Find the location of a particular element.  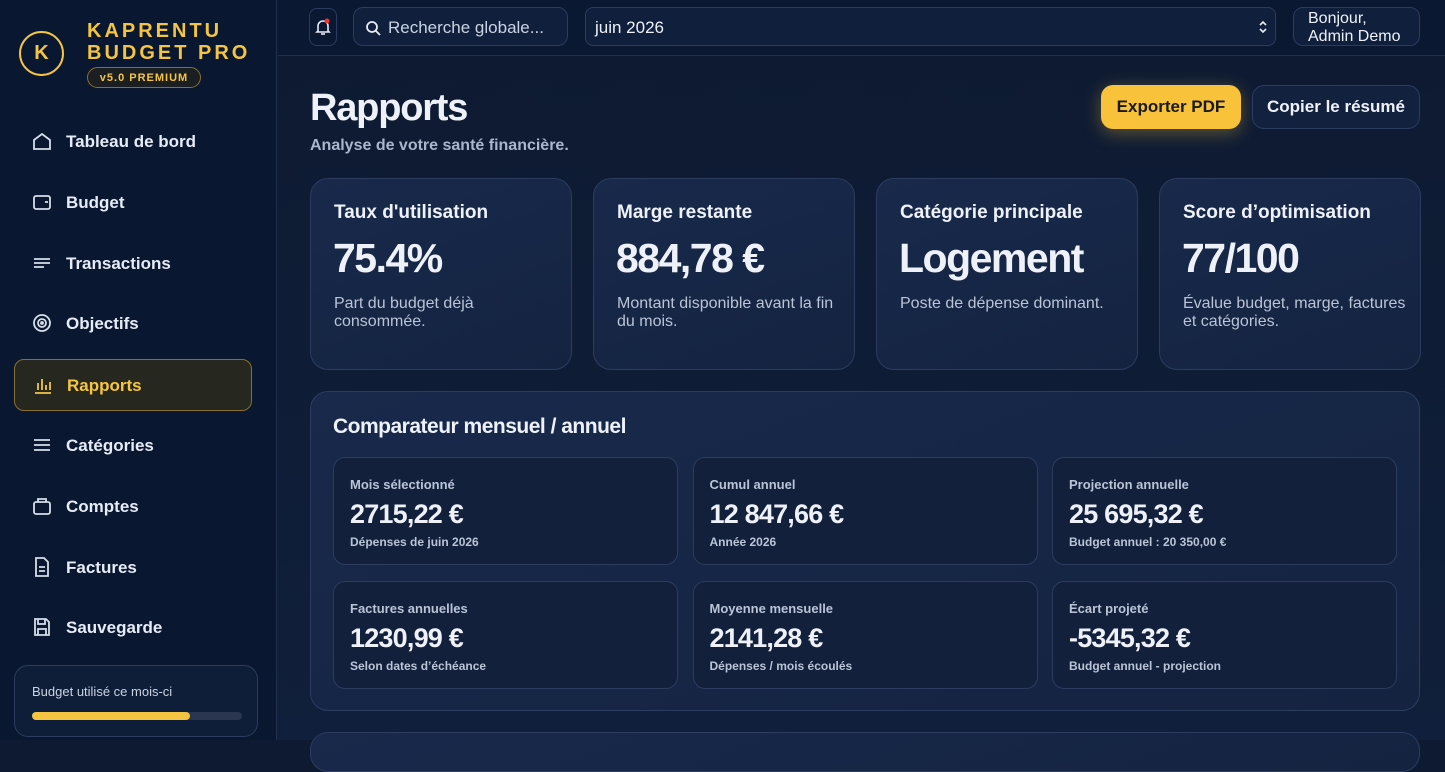

comparator-note: Selon dates d’échéance is located at coordinates (418, 665).